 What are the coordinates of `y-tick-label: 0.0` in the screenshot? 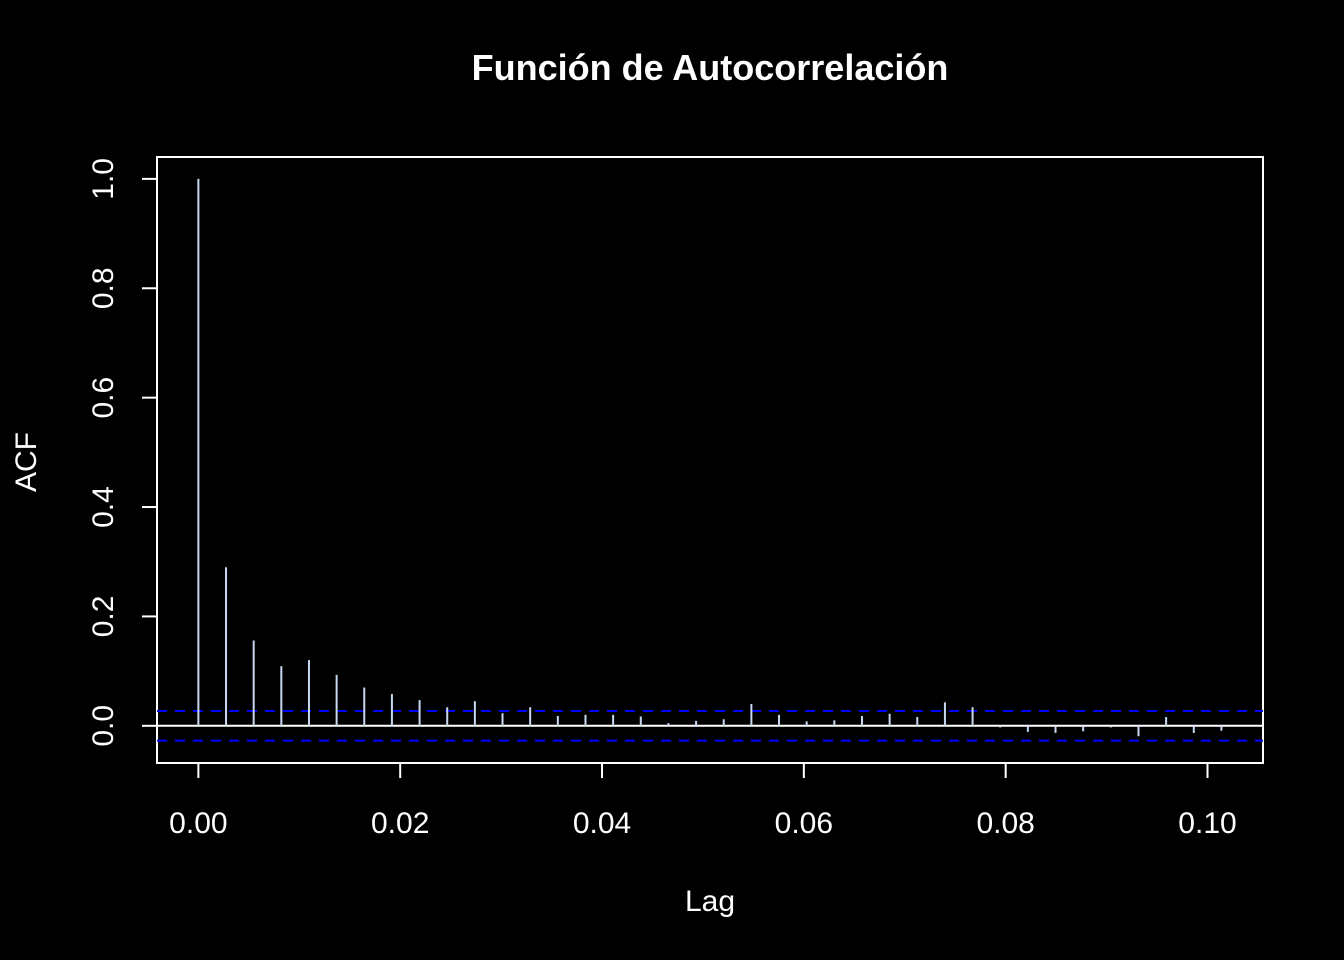 It's located at (103, 726).